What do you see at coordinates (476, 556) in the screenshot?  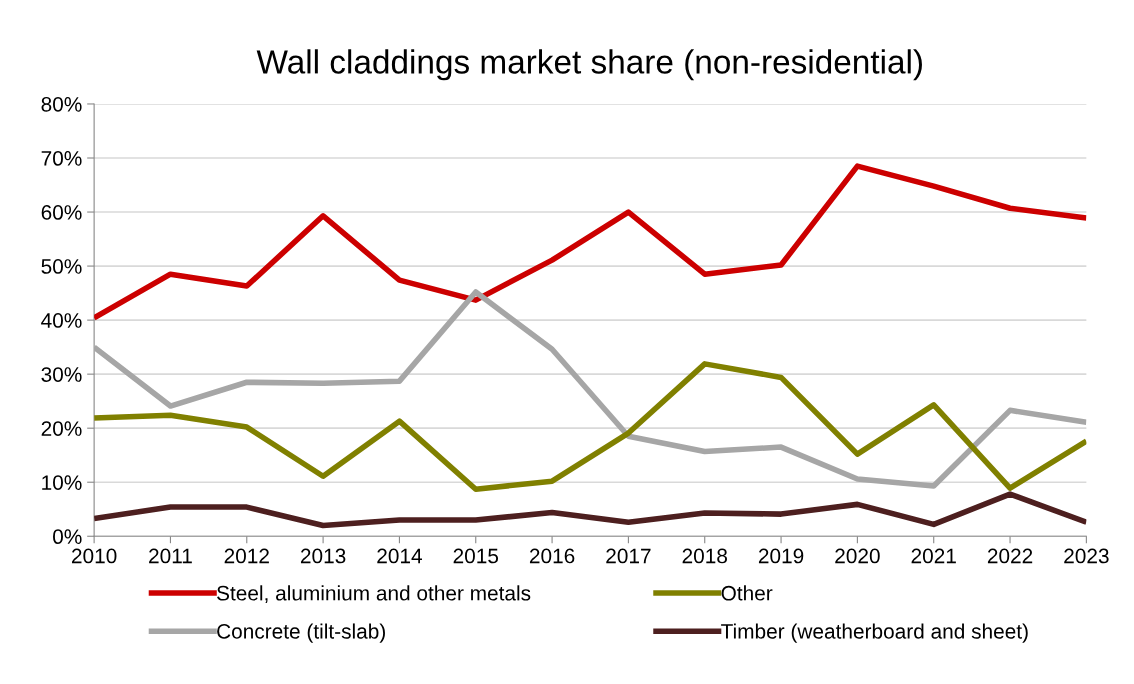 I see `x-tick-label: 2015` at bounding box center [476, 556].